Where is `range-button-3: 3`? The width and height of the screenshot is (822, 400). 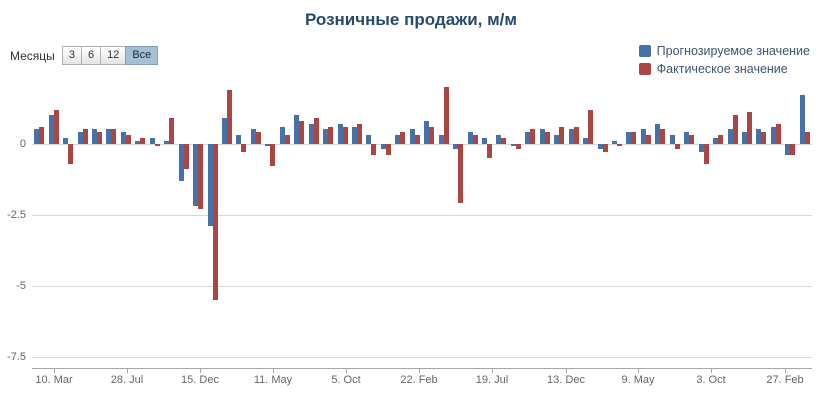 range-button-3: 3 is located at coordinates (71, 55).